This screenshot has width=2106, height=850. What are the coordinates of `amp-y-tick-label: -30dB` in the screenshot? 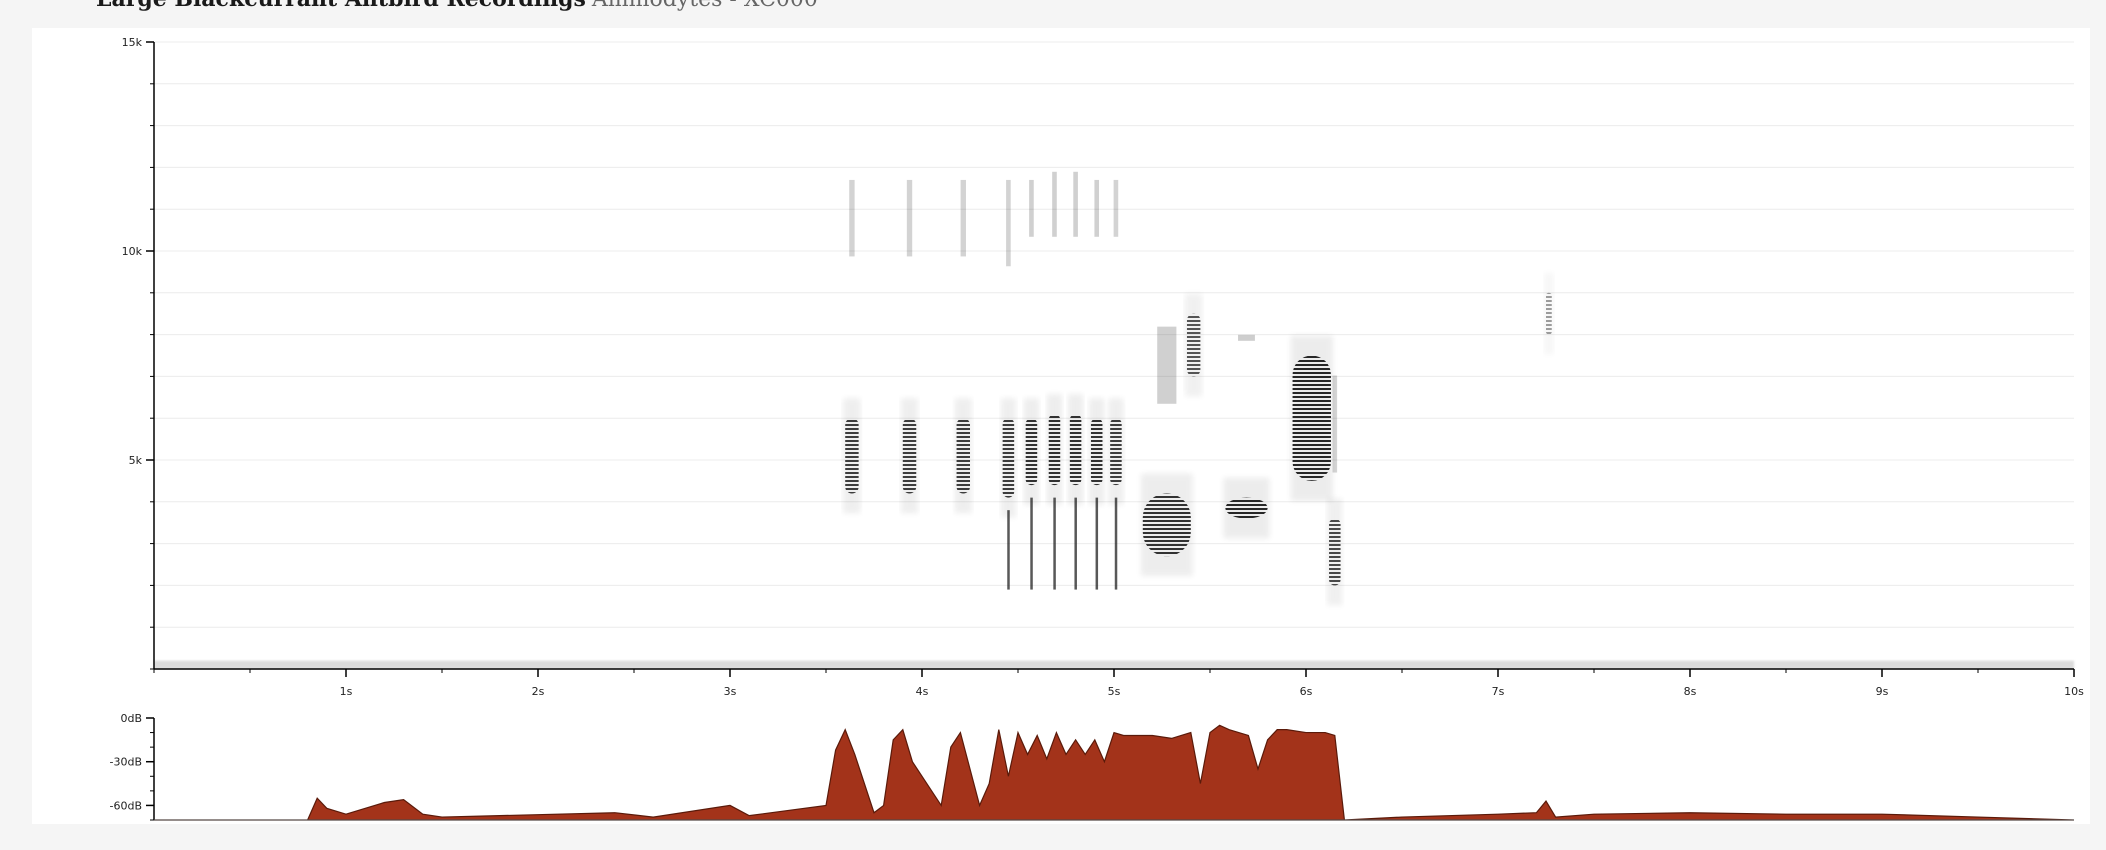 It's located at (126, 762).